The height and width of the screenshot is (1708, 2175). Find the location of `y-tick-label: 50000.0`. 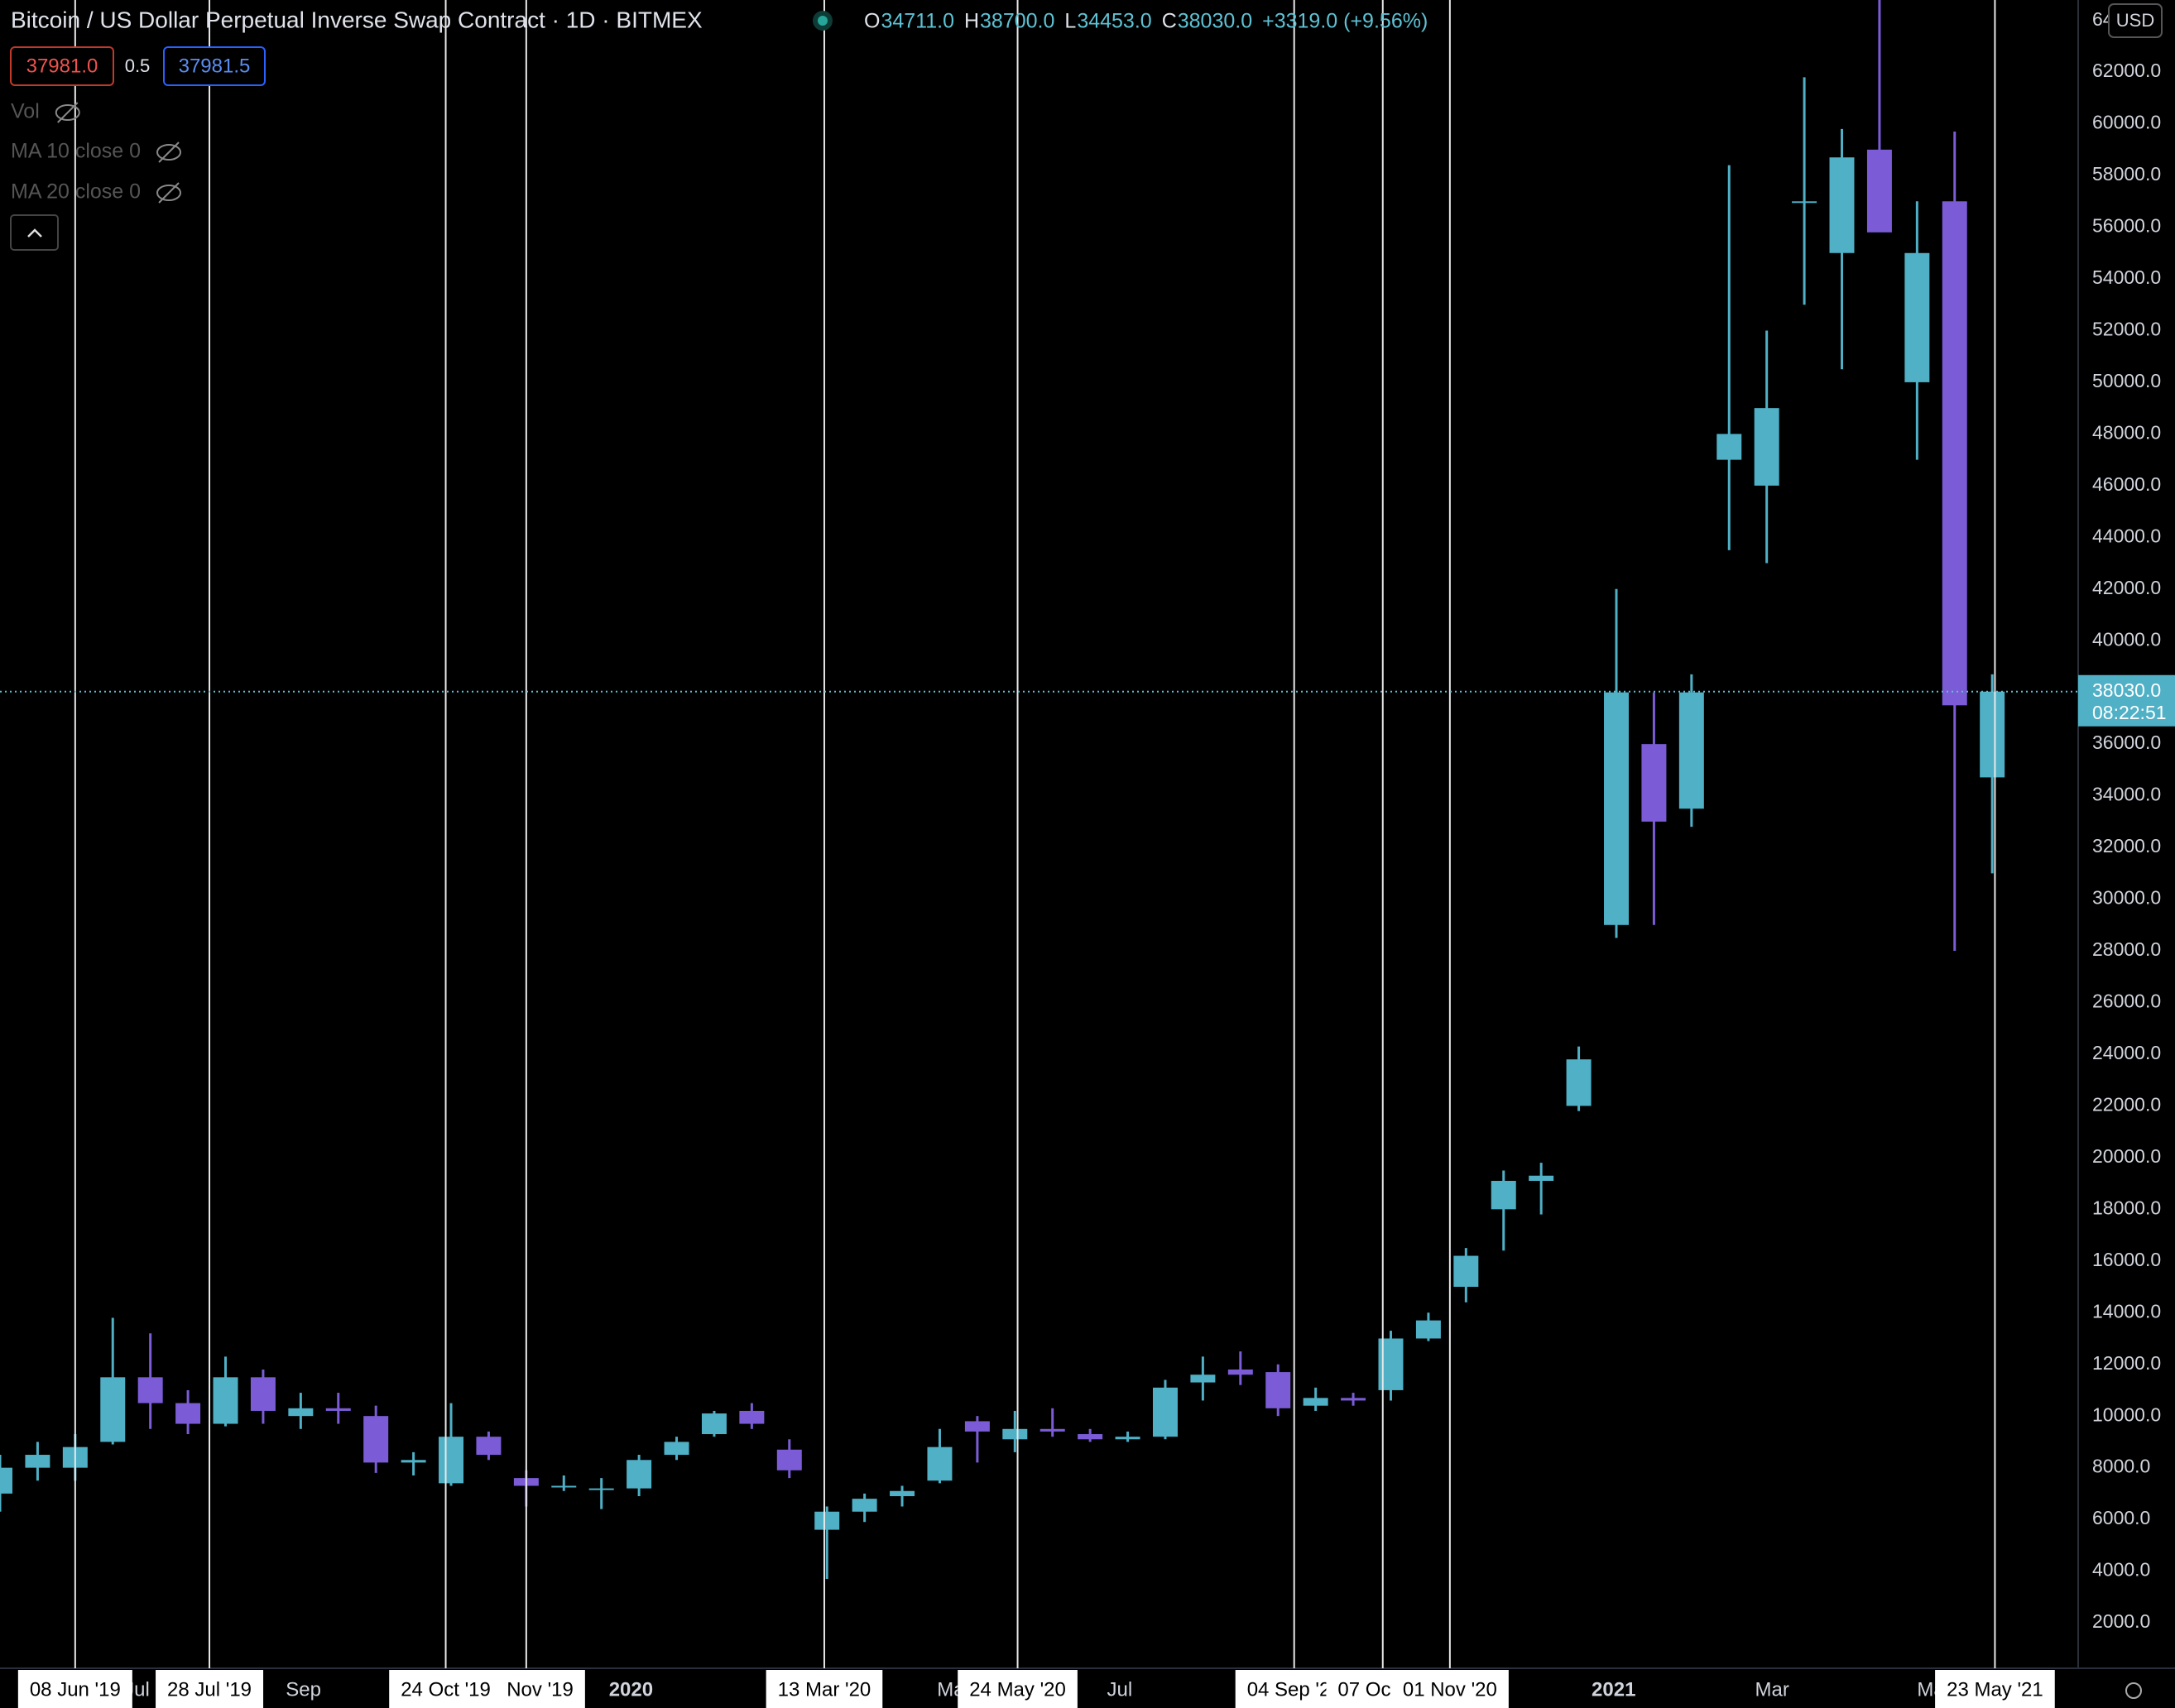

y-tick-label: 50000.0 is located at coordinates (2126, 380).